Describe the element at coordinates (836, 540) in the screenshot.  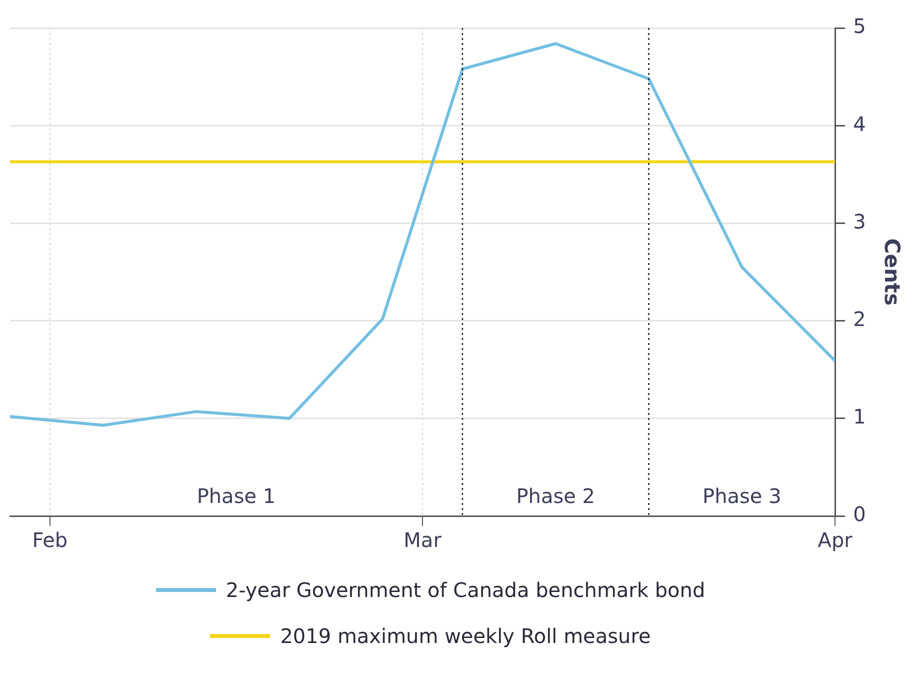
I see `x-tick-label: Apr` at that location.